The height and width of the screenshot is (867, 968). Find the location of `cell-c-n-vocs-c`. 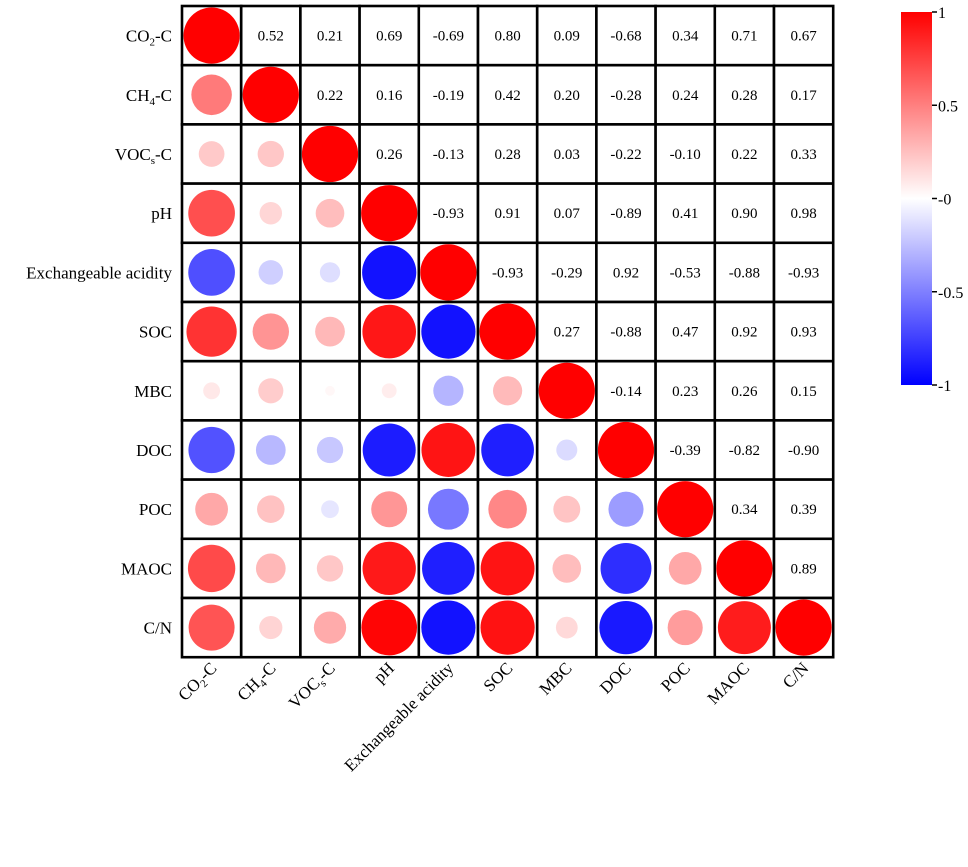

cell-c-n-vocs-c is located at coordinates (330, 627).